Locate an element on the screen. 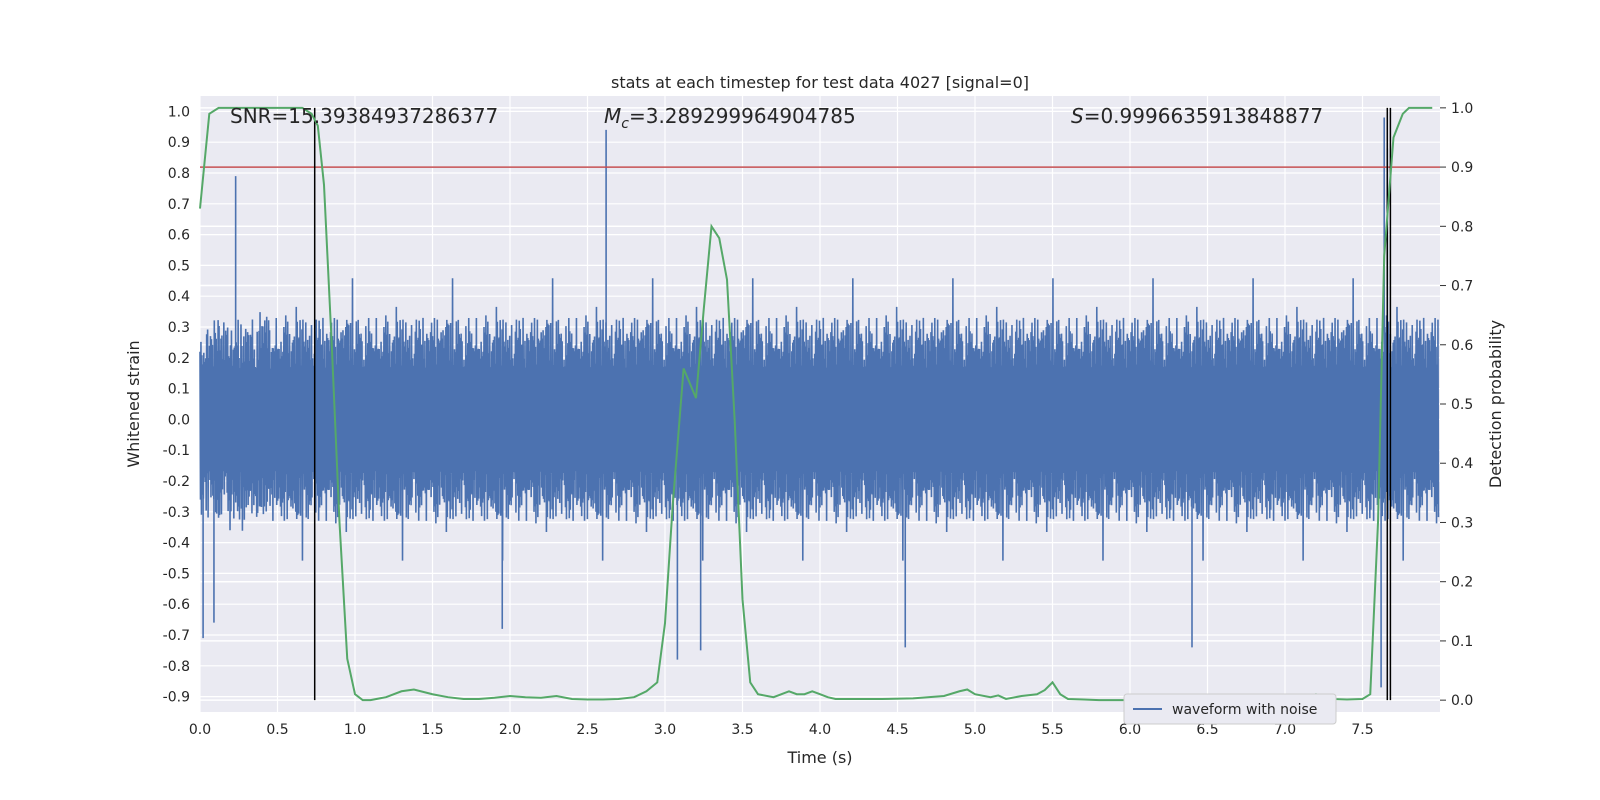 The height and width of the screenshot is (800, 1600). y2-tick-label: 0.1 is located at coordinates (1462, 642).